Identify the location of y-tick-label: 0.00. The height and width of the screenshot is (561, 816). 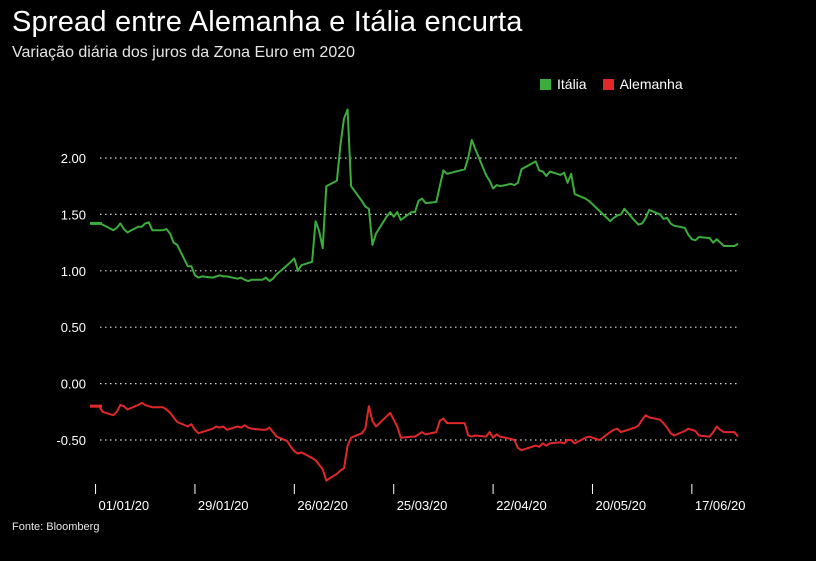
(73, 384).